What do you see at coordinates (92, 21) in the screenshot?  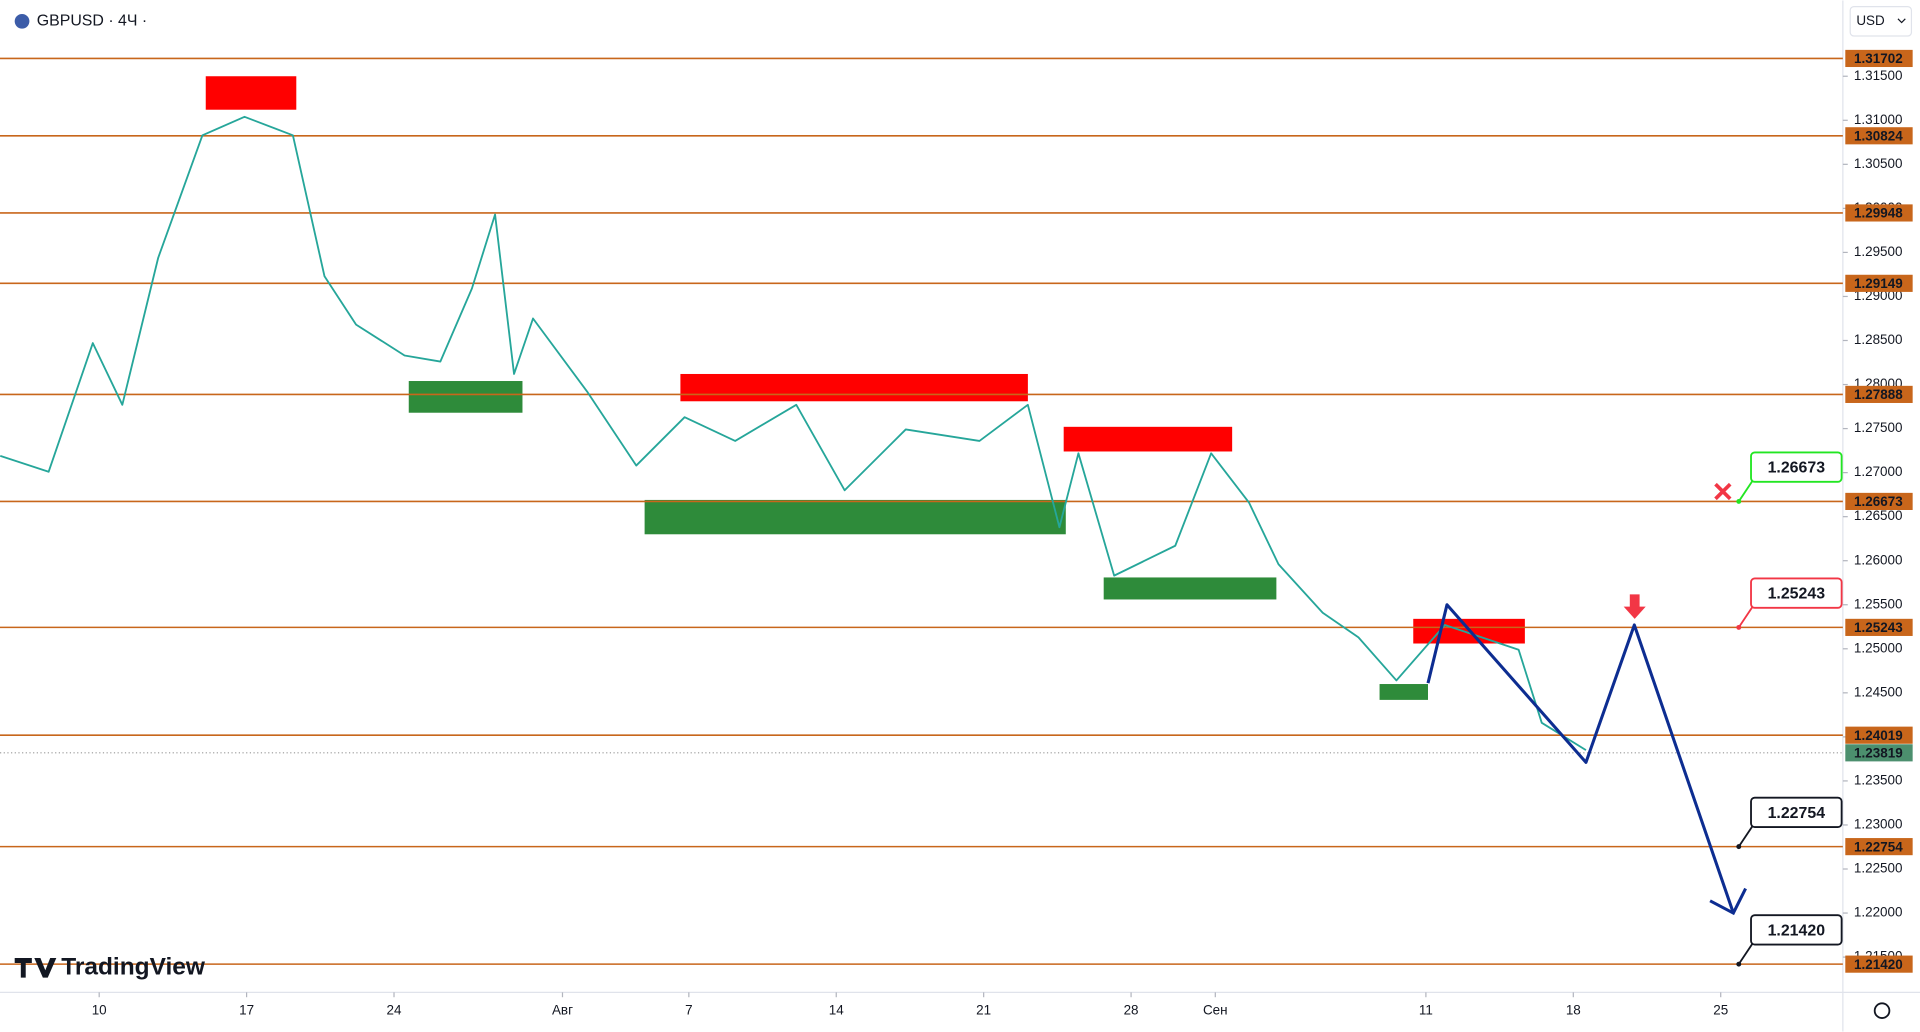 I see `symbol-title: GBPUSD · 4Ч ·` at bounding box center [92, 21].